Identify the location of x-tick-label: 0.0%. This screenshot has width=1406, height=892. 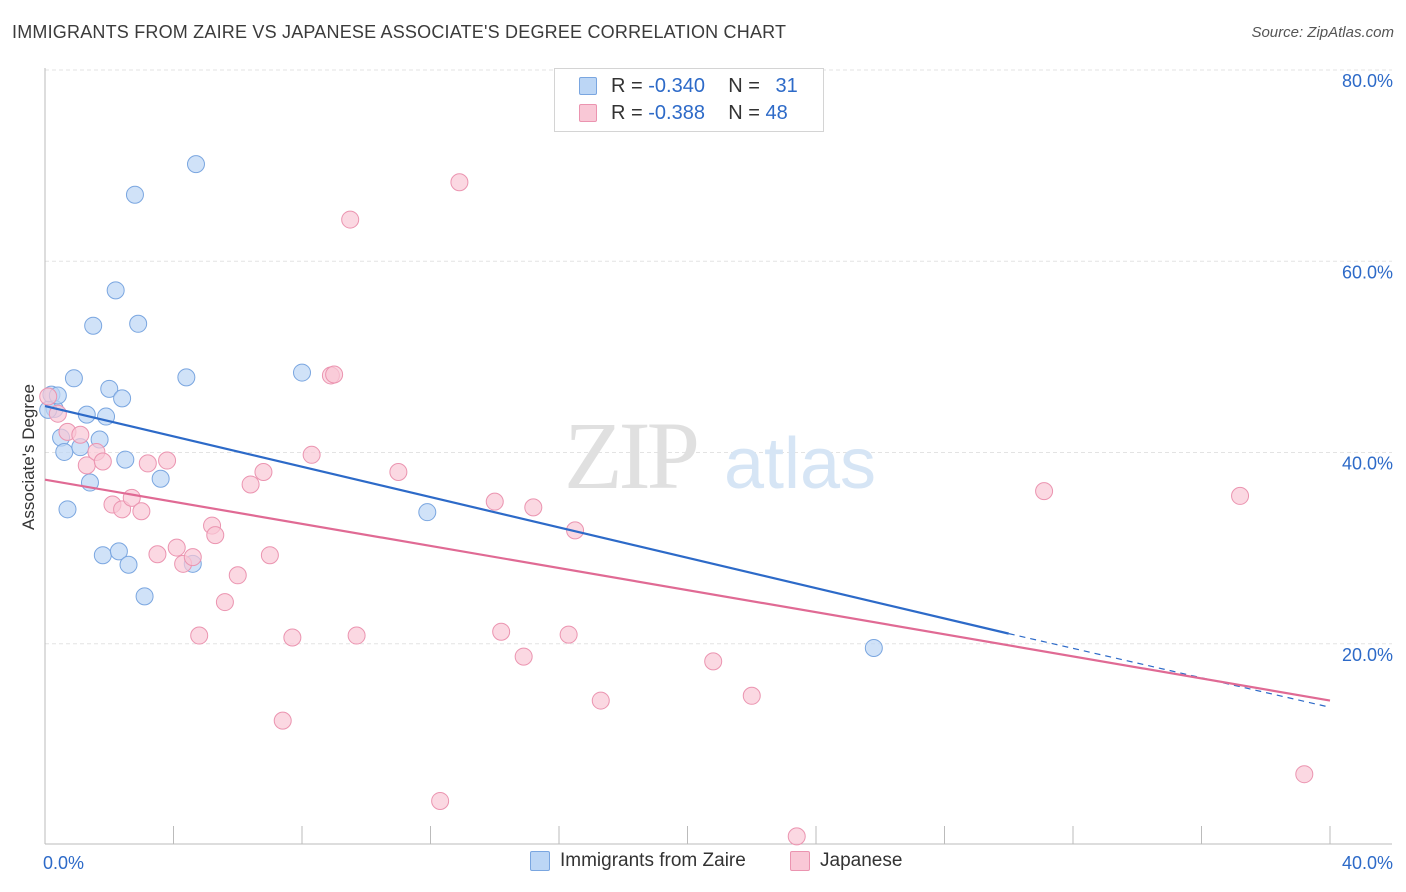
(63, 863).